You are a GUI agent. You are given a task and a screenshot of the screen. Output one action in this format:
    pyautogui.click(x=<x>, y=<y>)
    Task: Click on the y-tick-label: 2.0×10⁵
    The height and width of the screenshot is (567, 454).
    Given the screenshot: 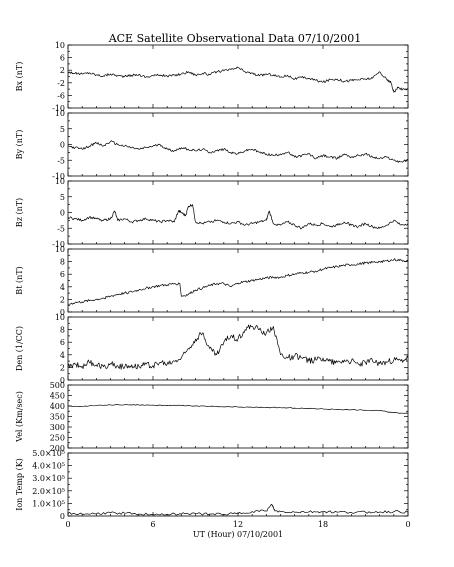 What is the action you would take?
    pyautogui.click(x=48, y=491)
    